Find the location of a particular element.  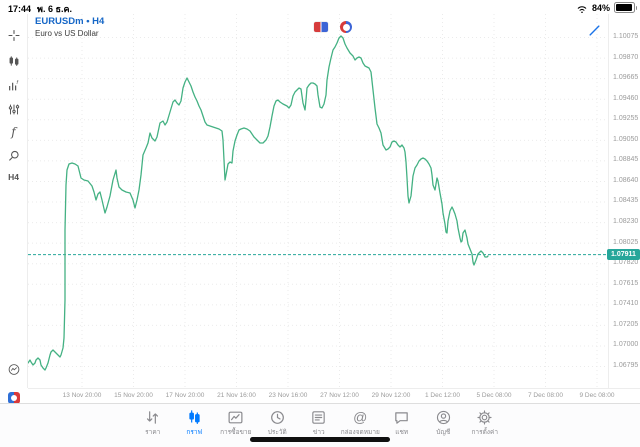

trendline-tool-icon is located at coordinates (594, 30).